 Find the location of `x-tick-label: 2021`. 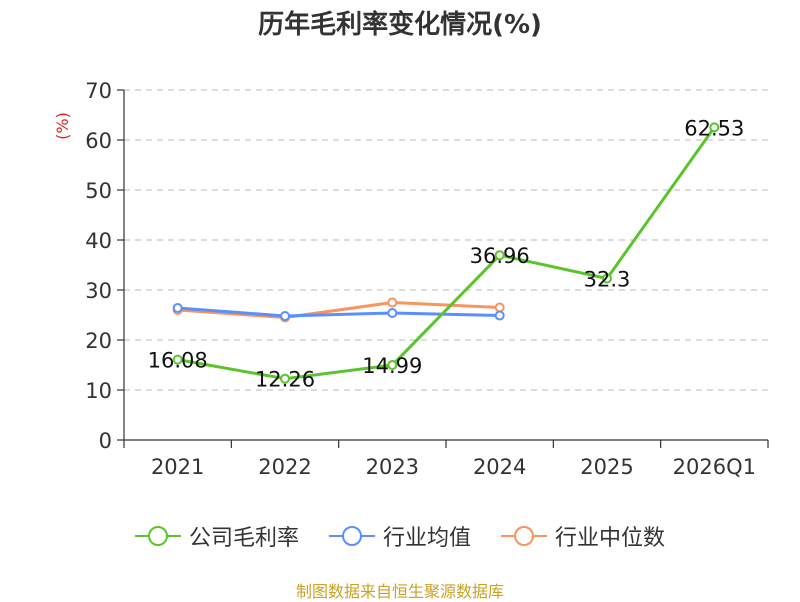

x-tick-label: 2021 is located at coordinates (177, 467).